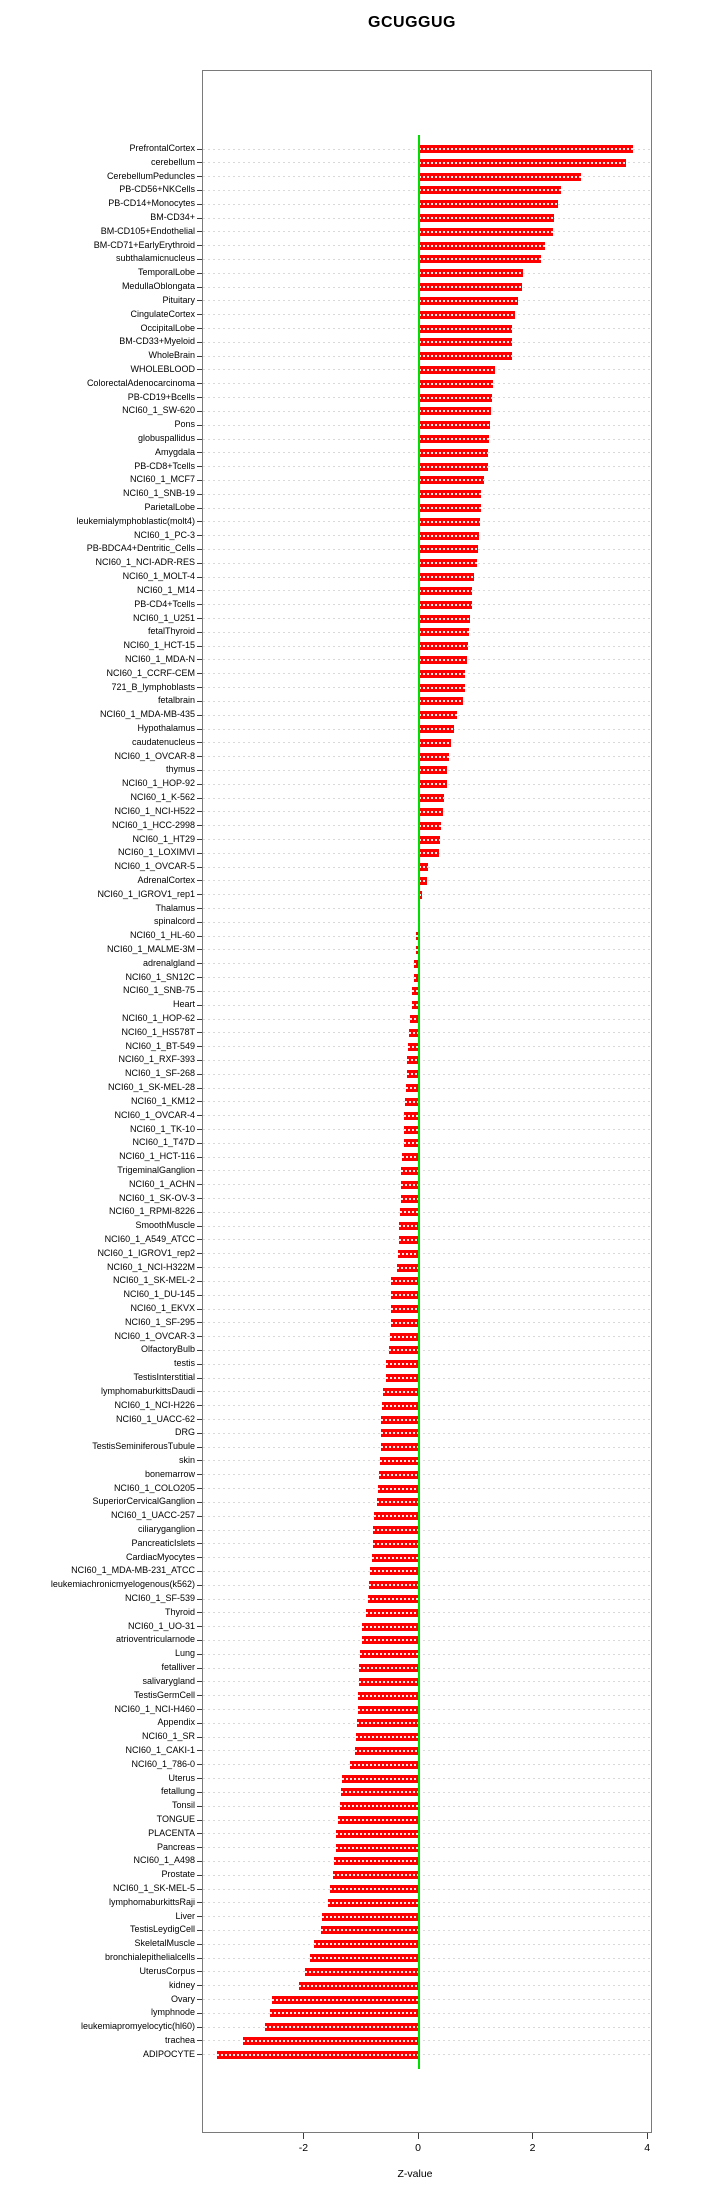 The height and width of the screenshot is (2205, 720). I want to click on category-label: NCI60_1_K-562, so click(162, 797).